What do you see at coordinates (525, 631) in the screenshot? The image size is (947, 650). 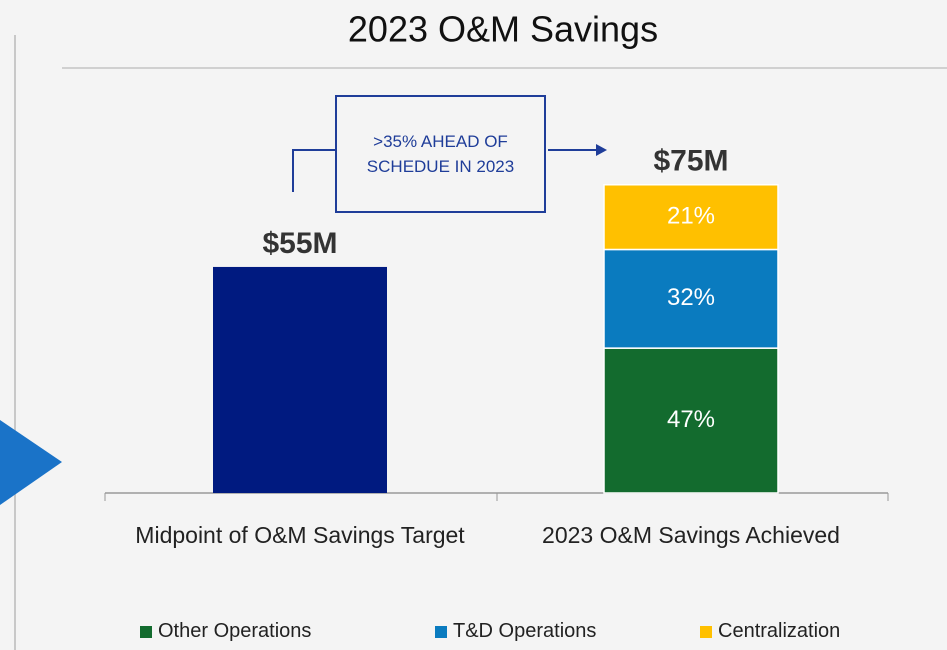 I see `legend-label: T&D Operations` at bounding box center [525, 631].